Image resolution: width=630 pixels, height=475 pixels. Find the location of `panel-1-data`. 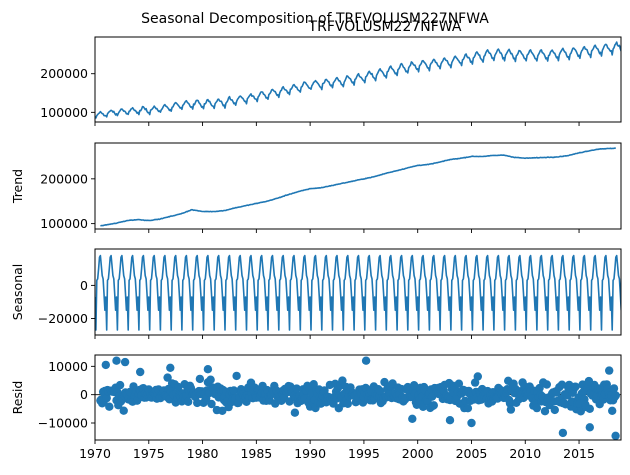

panel-1-data is located at coordinates (358, 80).